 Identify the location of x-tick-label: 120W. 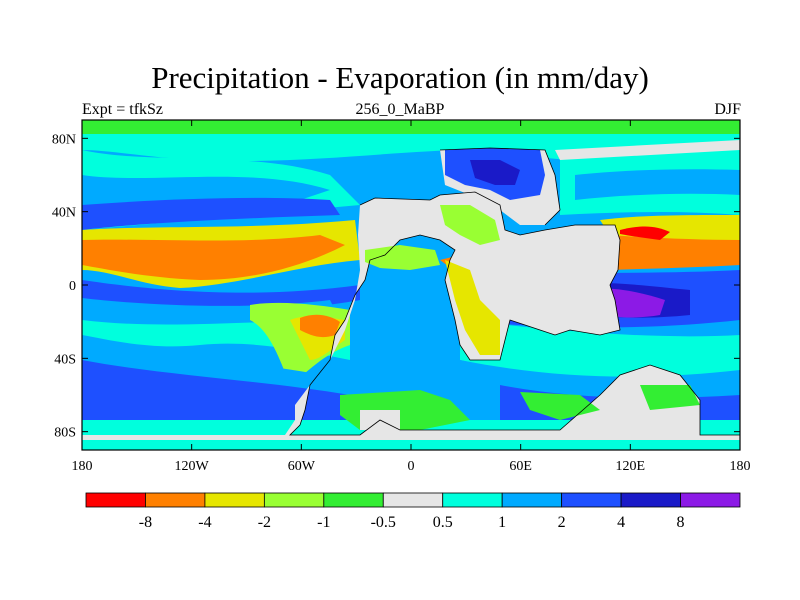
(192, 466).